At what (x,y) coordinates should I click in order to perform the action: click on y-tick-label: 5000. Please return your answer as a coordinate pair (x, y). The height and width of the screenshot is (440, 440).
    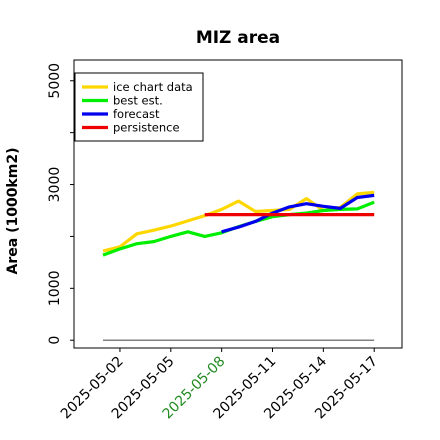
    Looking at the image, I should click on (55, 81).